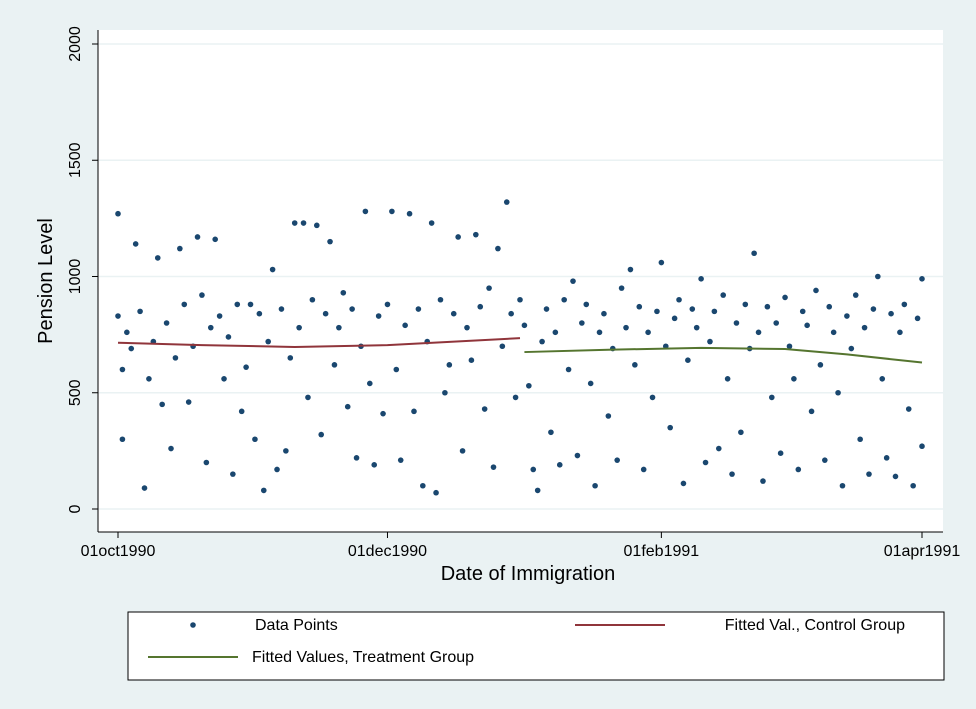  I want to click on x-axis-label: Date of Immigration, so click(528, 574).